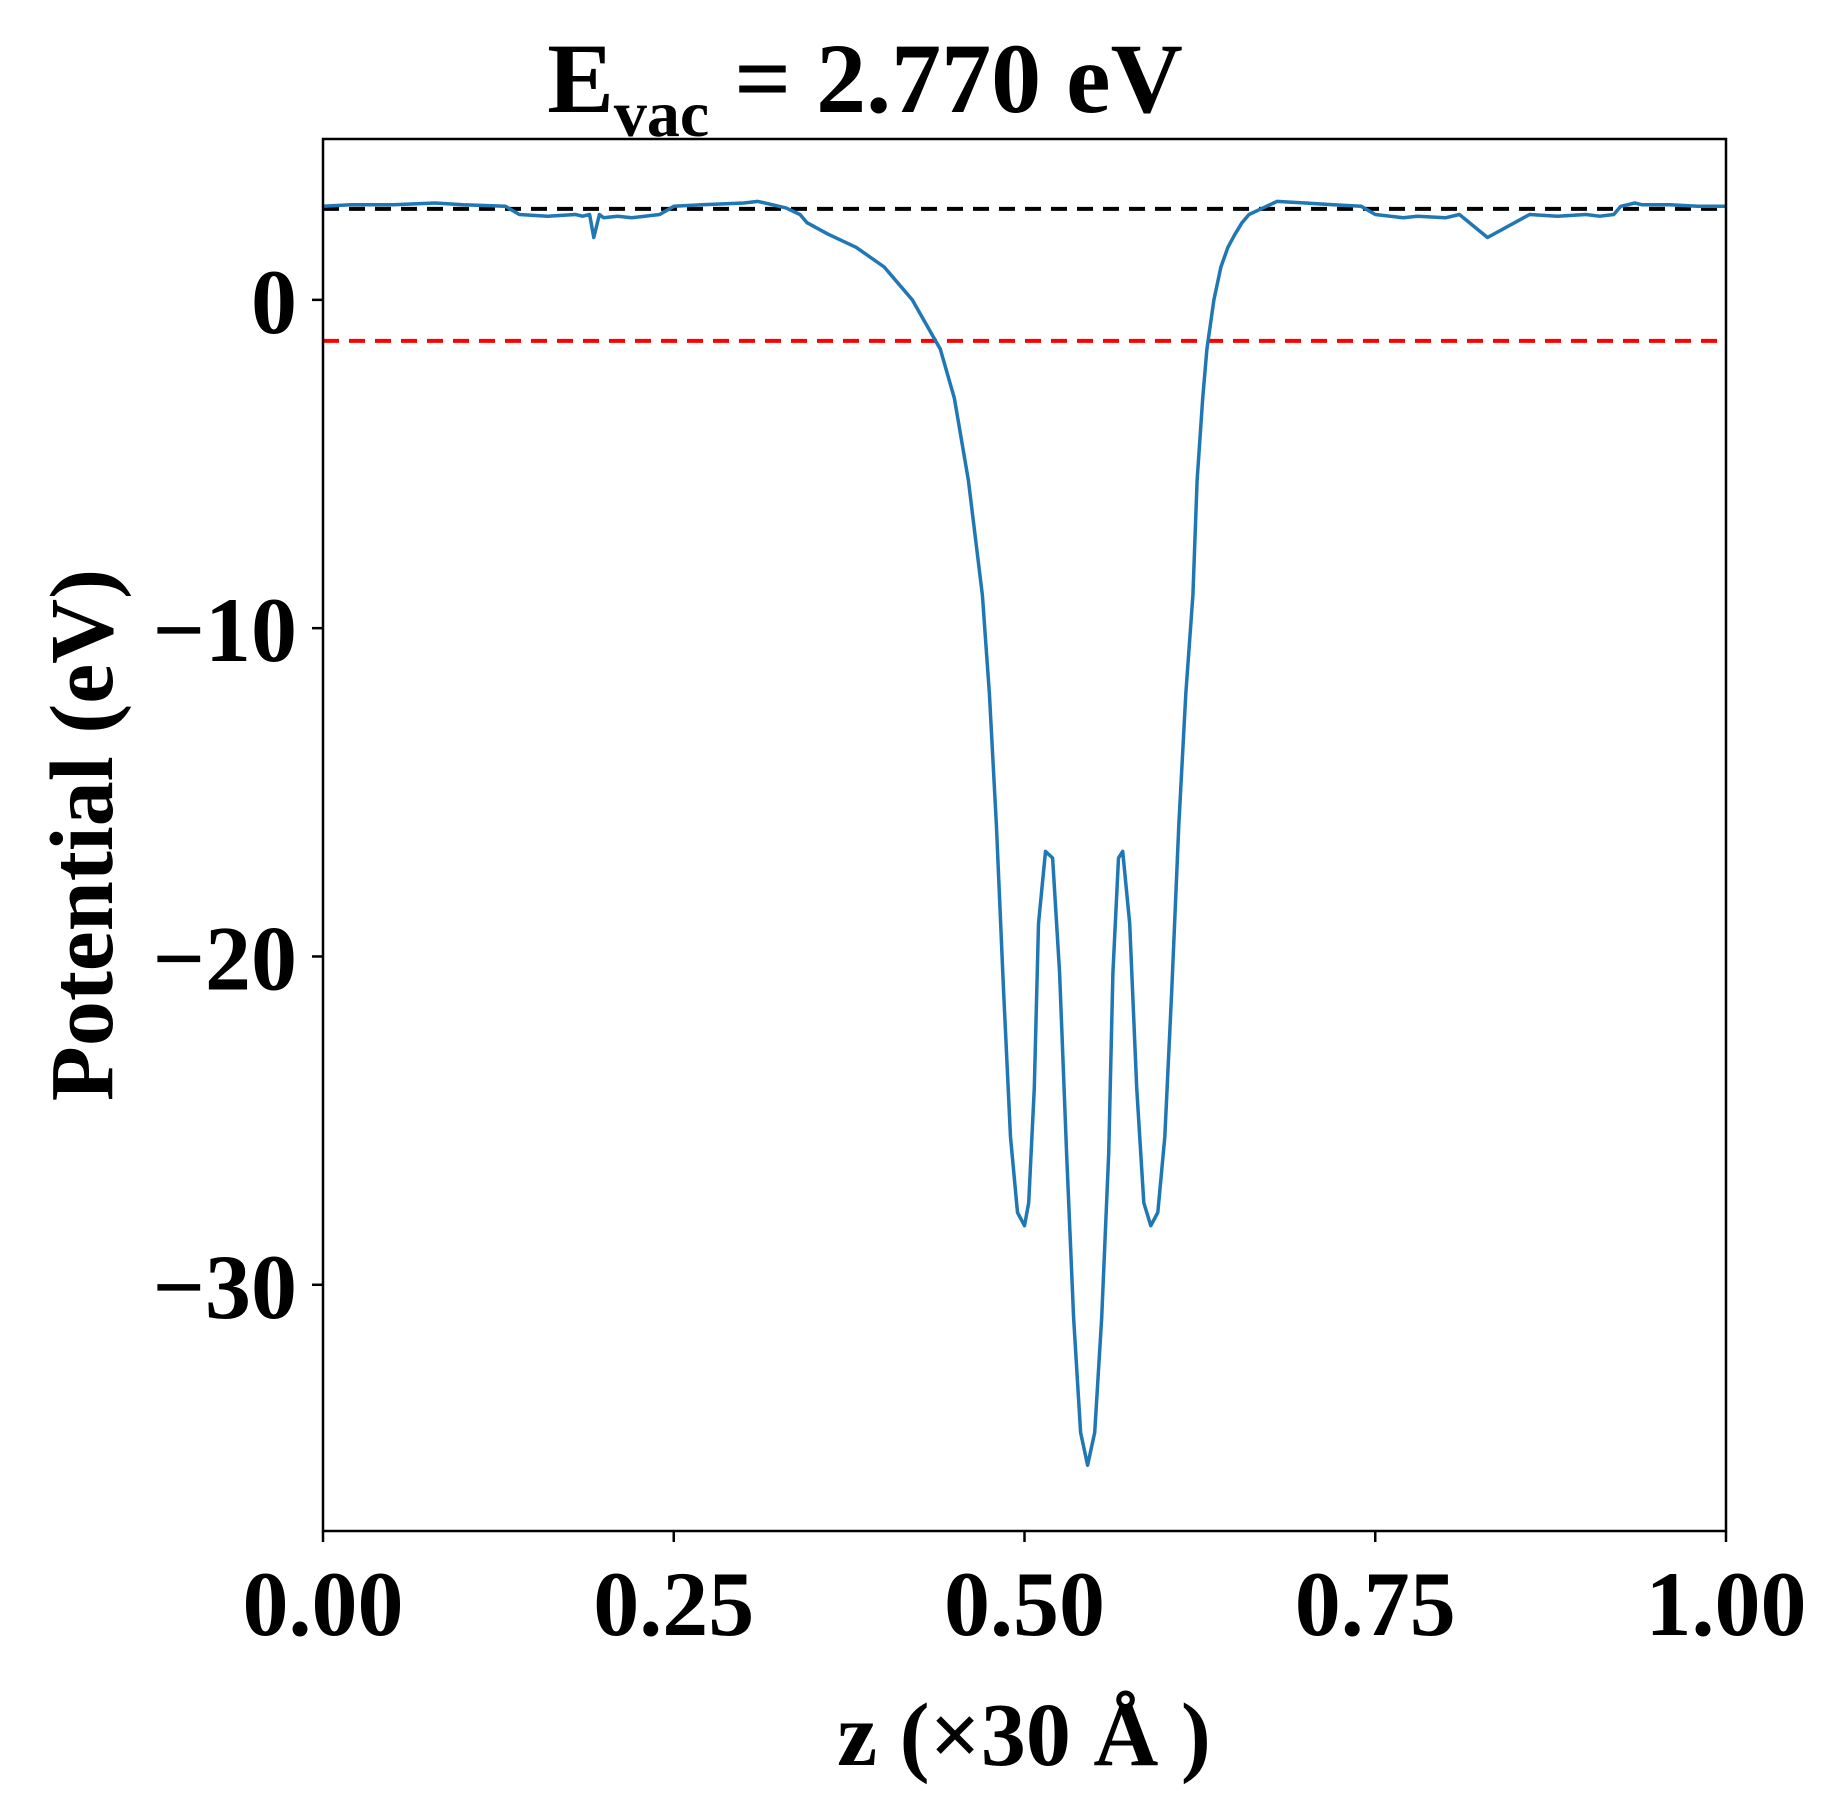 The image size is (1833, 1794). I want to click on y-tick-label-0: 0, so click(274, 302).